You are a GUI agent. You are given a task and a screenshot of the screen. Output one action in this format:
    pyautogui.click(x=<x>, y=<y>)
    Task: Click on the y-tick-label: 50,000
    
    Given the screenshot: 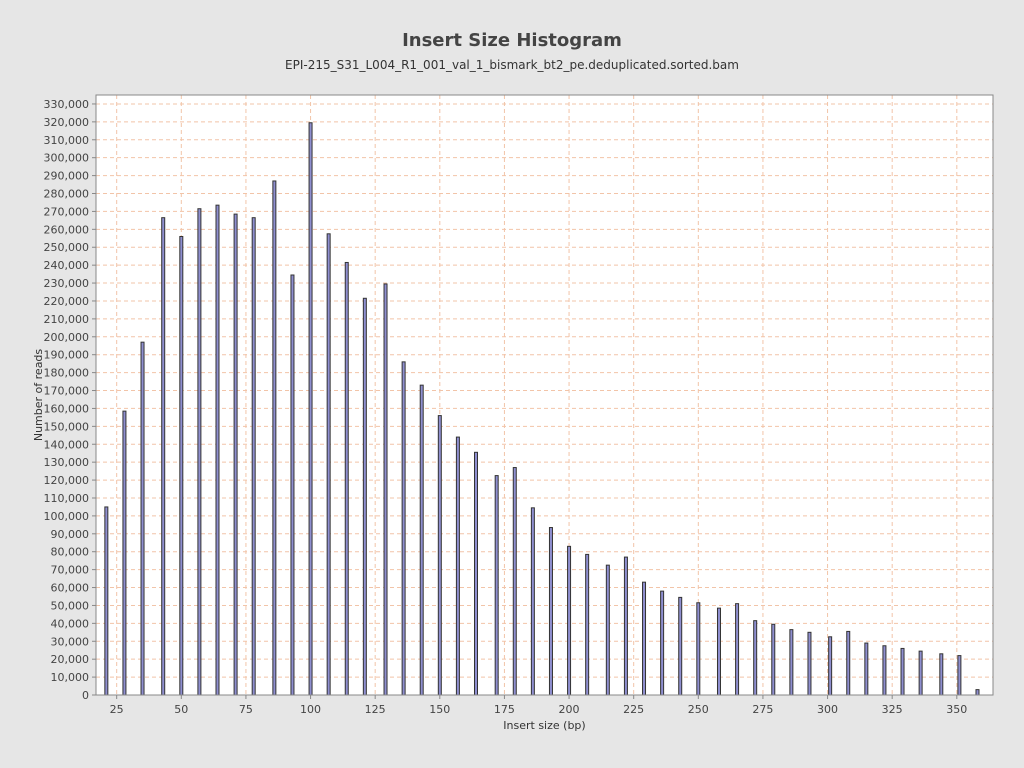 What is the action you would take?
    pyautogui.click(x=70, y=605)
    